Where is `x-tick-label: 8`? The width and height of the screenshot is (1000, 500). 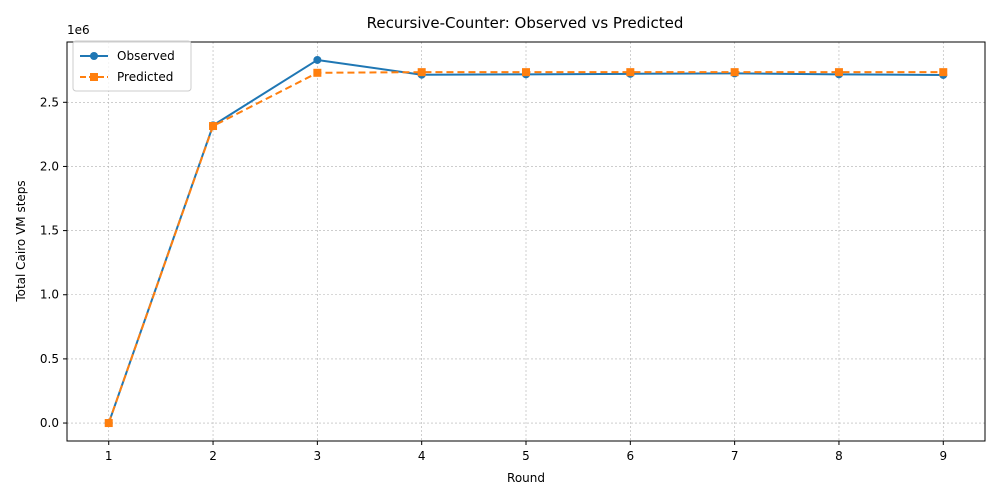
x-tick-label: 8 is located at coordinates (839, 456).